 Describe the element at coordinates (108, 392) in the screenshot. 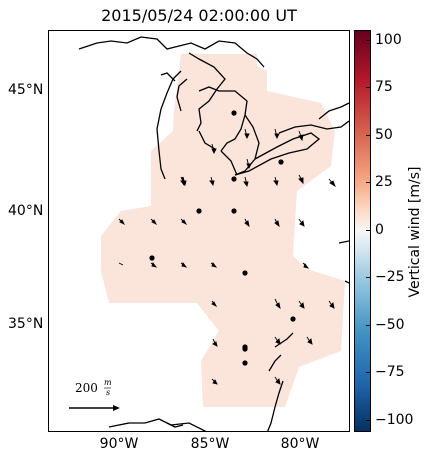

I see `reference-arrow-unit-den: s` at that location.